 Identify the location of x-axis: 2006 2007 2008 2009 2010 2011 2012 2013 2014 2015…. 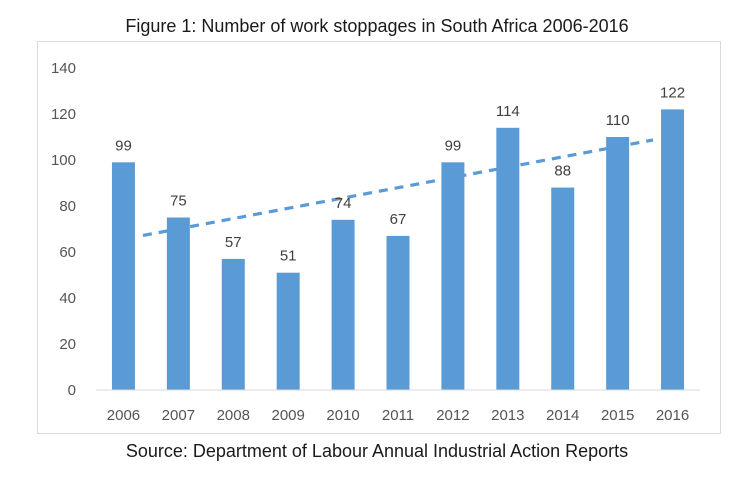
(398, 415).